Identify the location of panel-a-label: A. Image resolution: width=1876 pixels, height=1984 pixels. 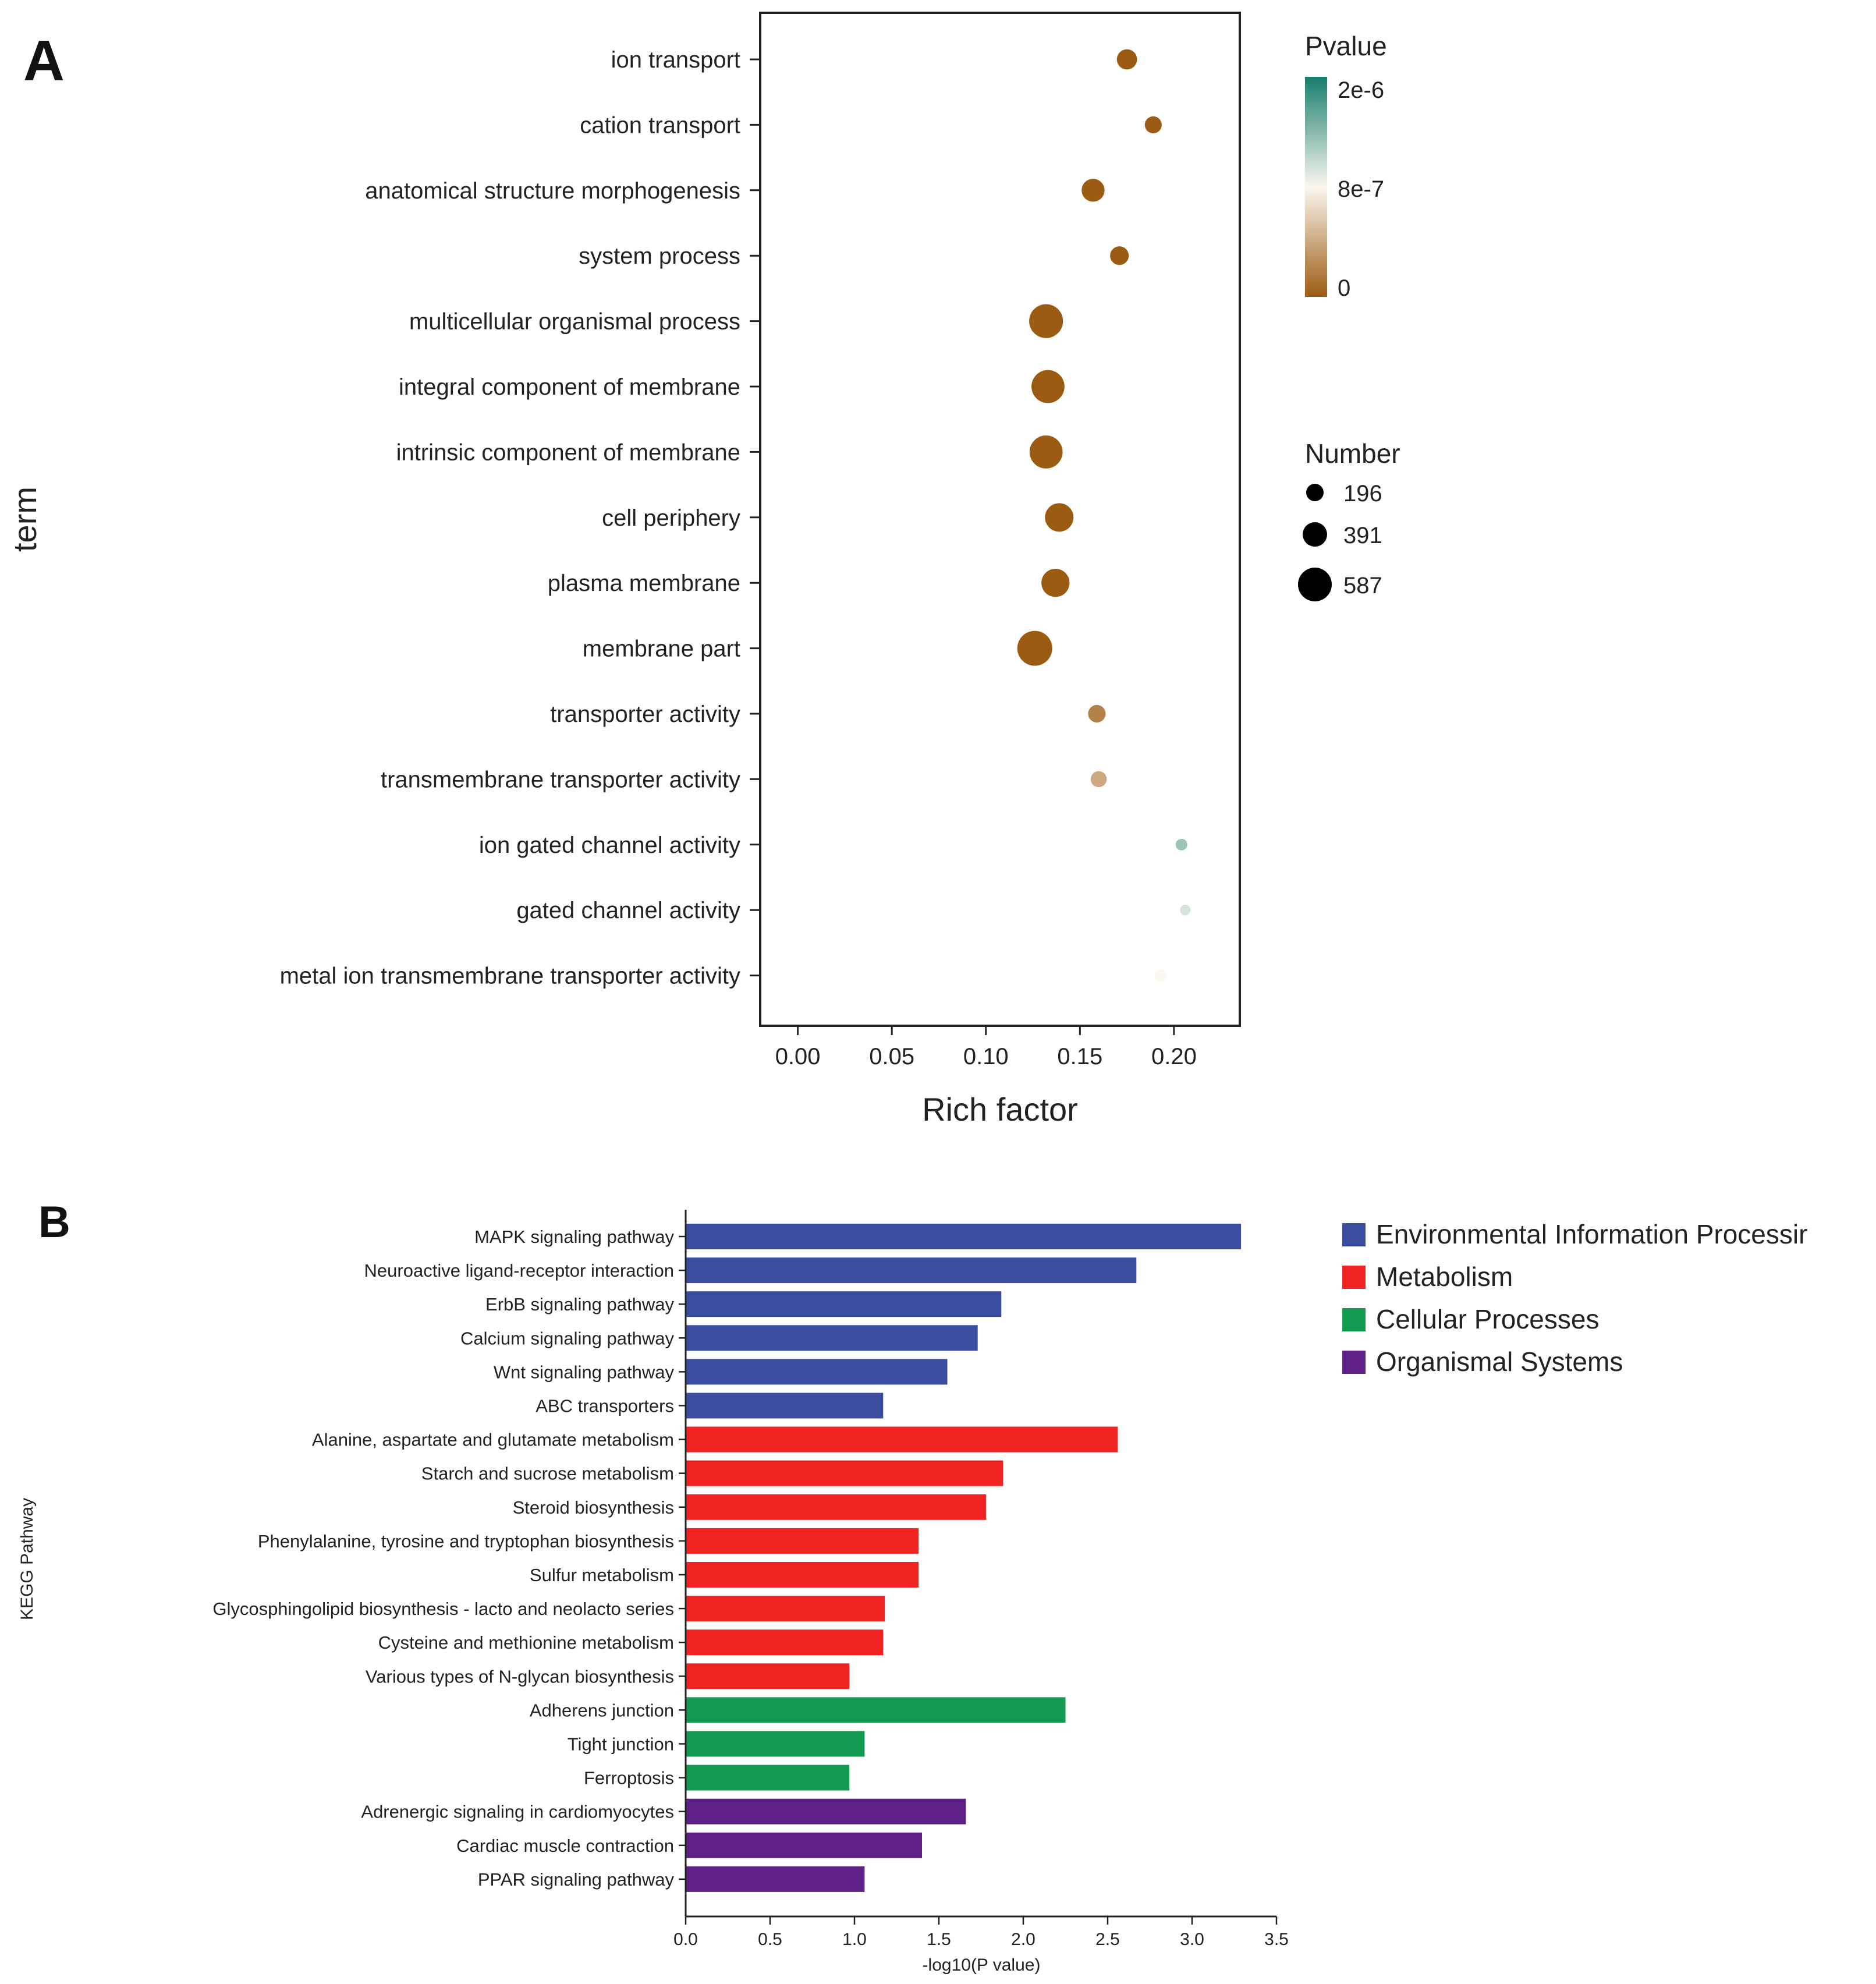
(44, 61).